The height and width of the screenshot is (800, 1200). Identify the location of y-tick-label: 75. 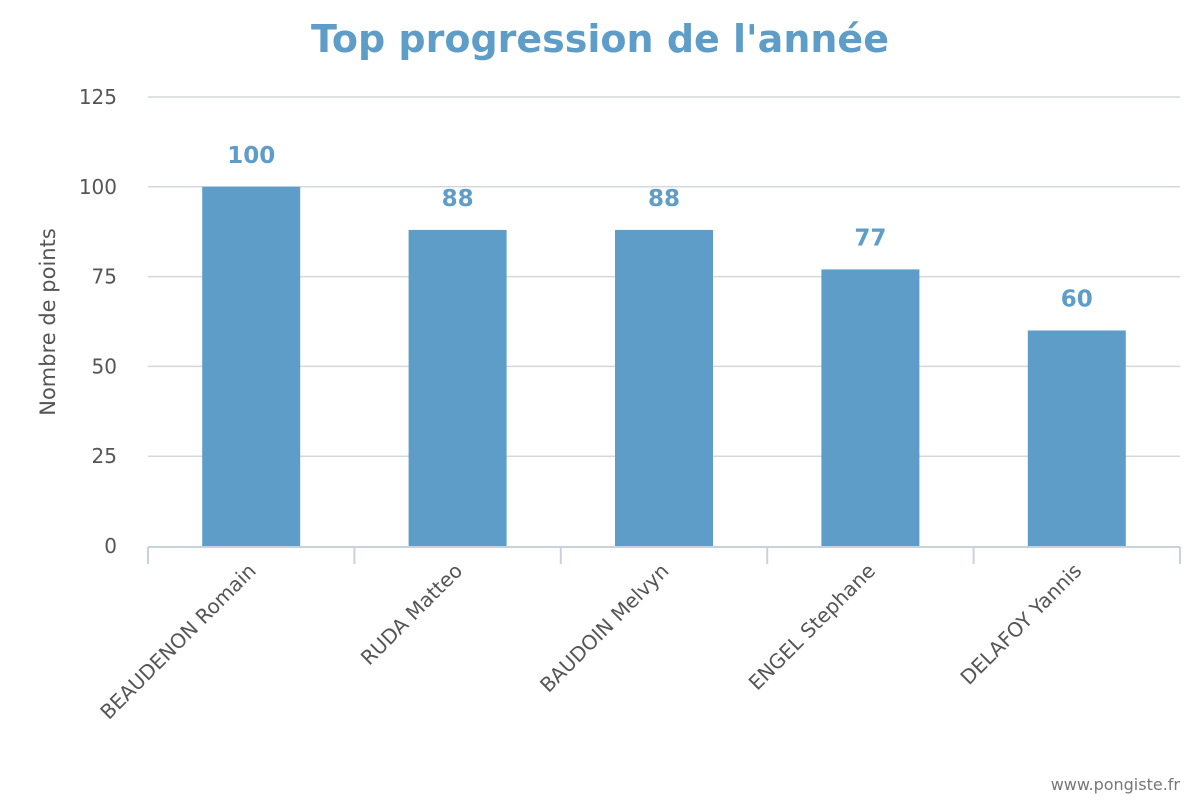
(104, 277).